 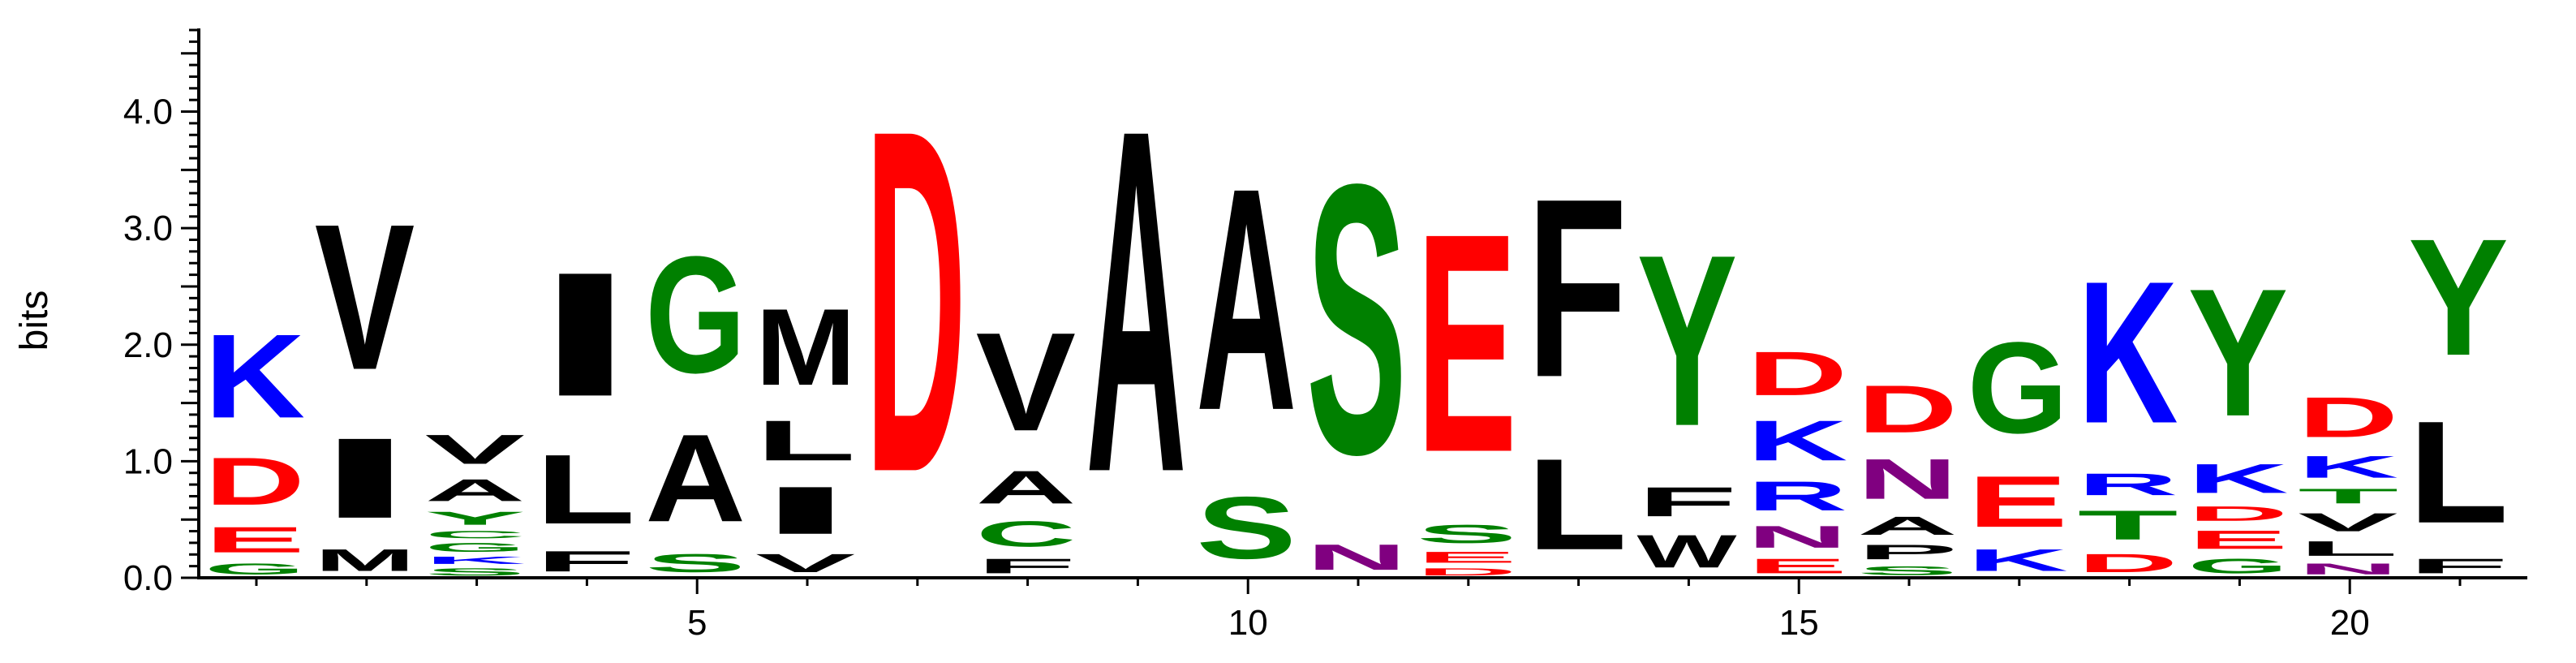 I want to click on logo-column-9: A, so click(x=1136, y=301).